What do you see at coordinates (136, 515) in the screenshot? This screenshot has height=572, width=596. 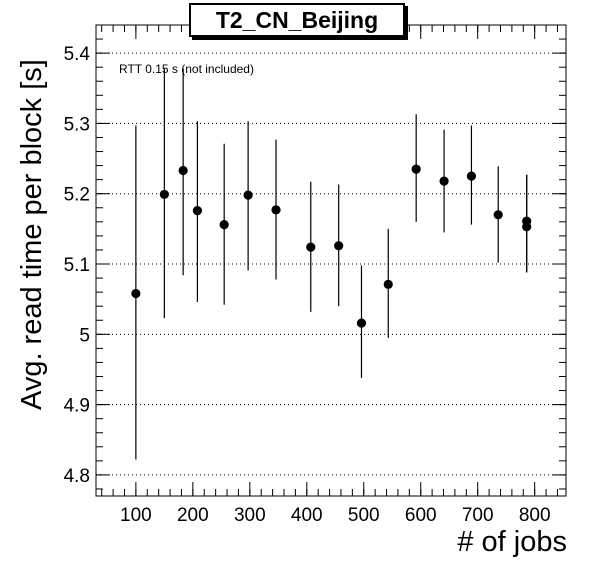 I see `x-tick-label: 100` at bounding box center [136, 515].